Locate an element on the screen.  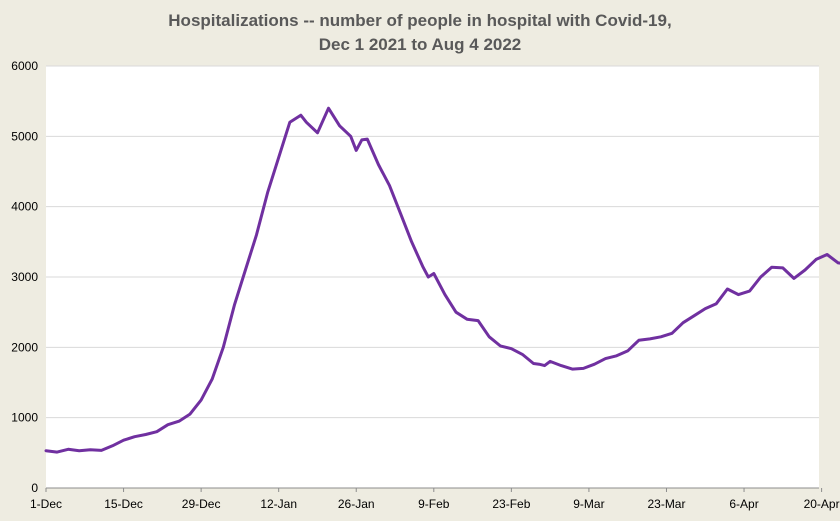
y-tick-label: 4000 is located at coordinates (24, 207).